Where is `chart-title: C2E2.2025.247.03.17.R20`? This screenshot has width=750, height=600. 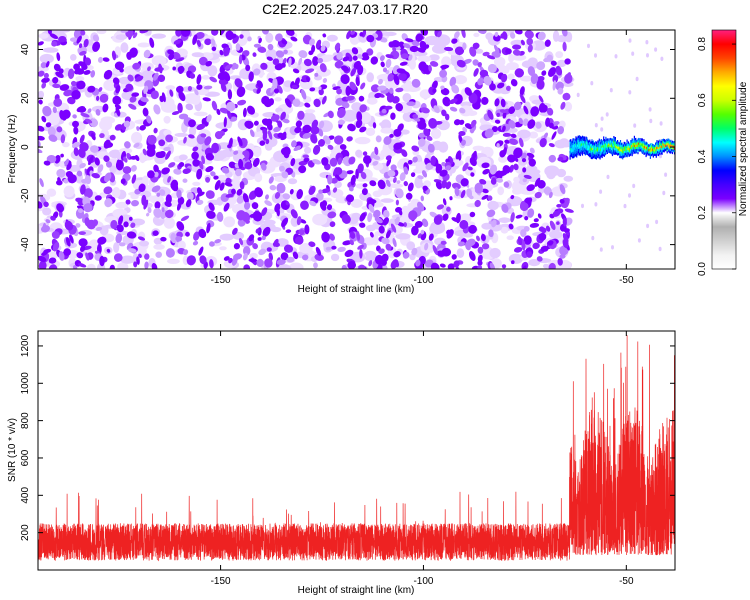
chart-title: C2E2.2025.247.03.17.R20 is located at coordinates (345, 9).